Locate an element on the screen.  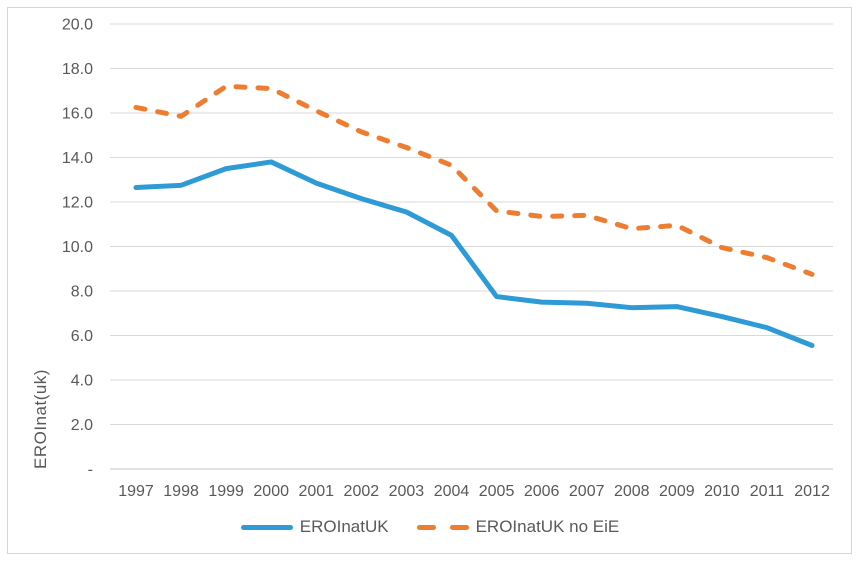
x-tick-label: 2006 is located at coordinates (542, 491).